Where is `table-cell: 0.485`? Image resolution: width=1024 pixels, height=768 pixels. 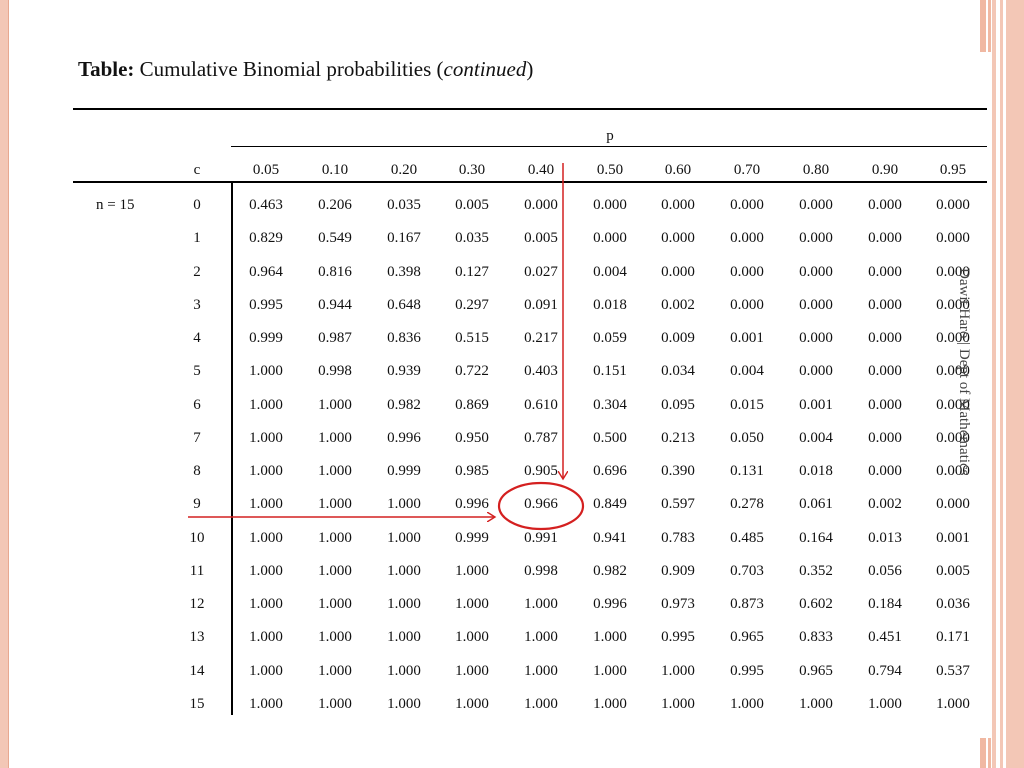
table-cell: 0.485 is located at coordinates (747, 538).